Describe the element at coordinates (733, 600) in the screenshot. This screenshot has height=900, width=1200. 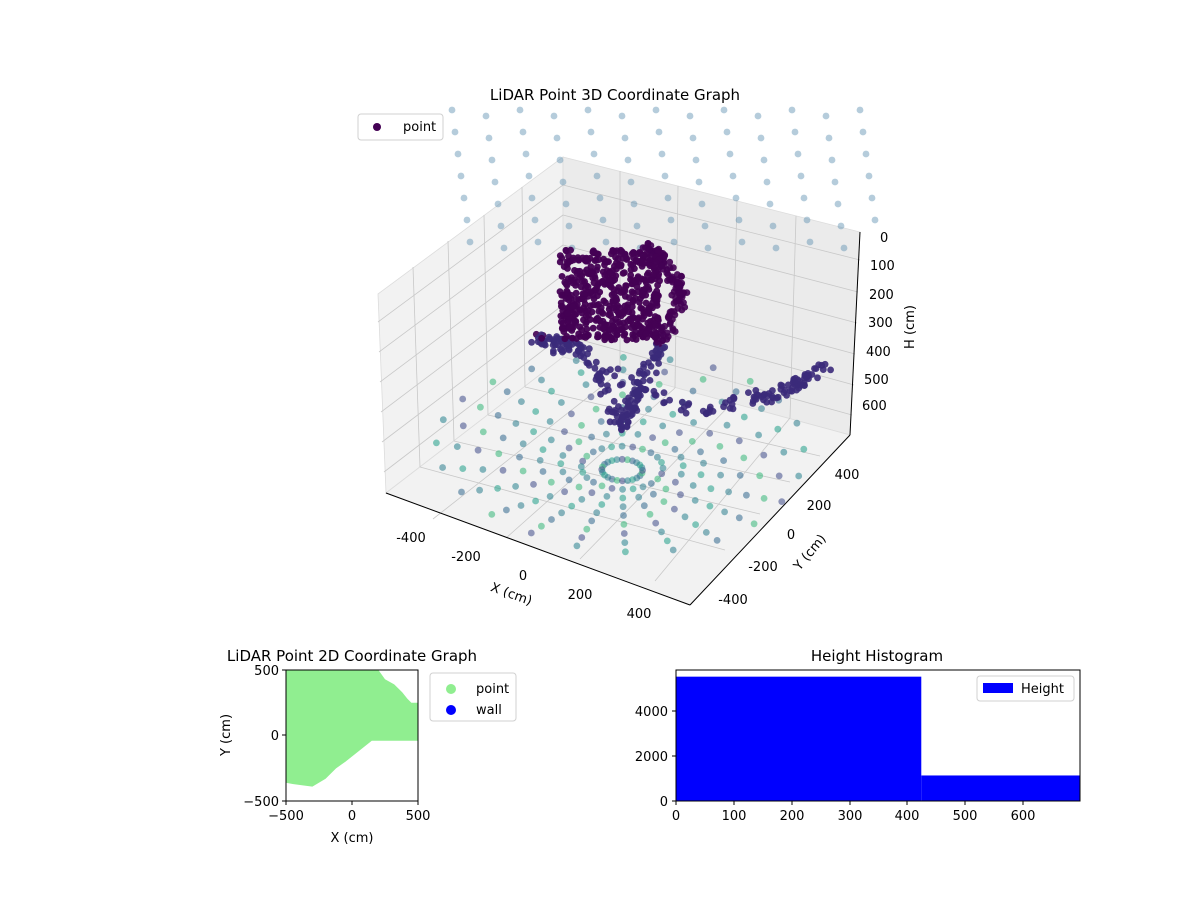
I see `y-tick-label: -400` at that location.